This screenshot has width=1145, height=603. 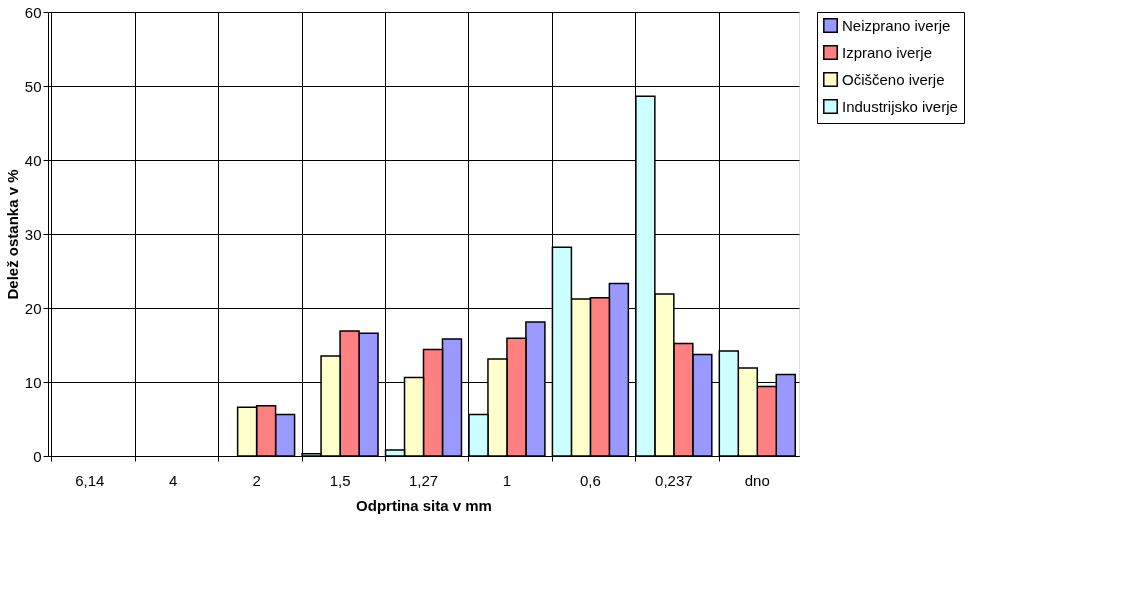 What do you see at coordinates (424, 505) in the screenshot?
I see `x-axis-title: Odprtina sita v mm` at bounding box center [424, 505].